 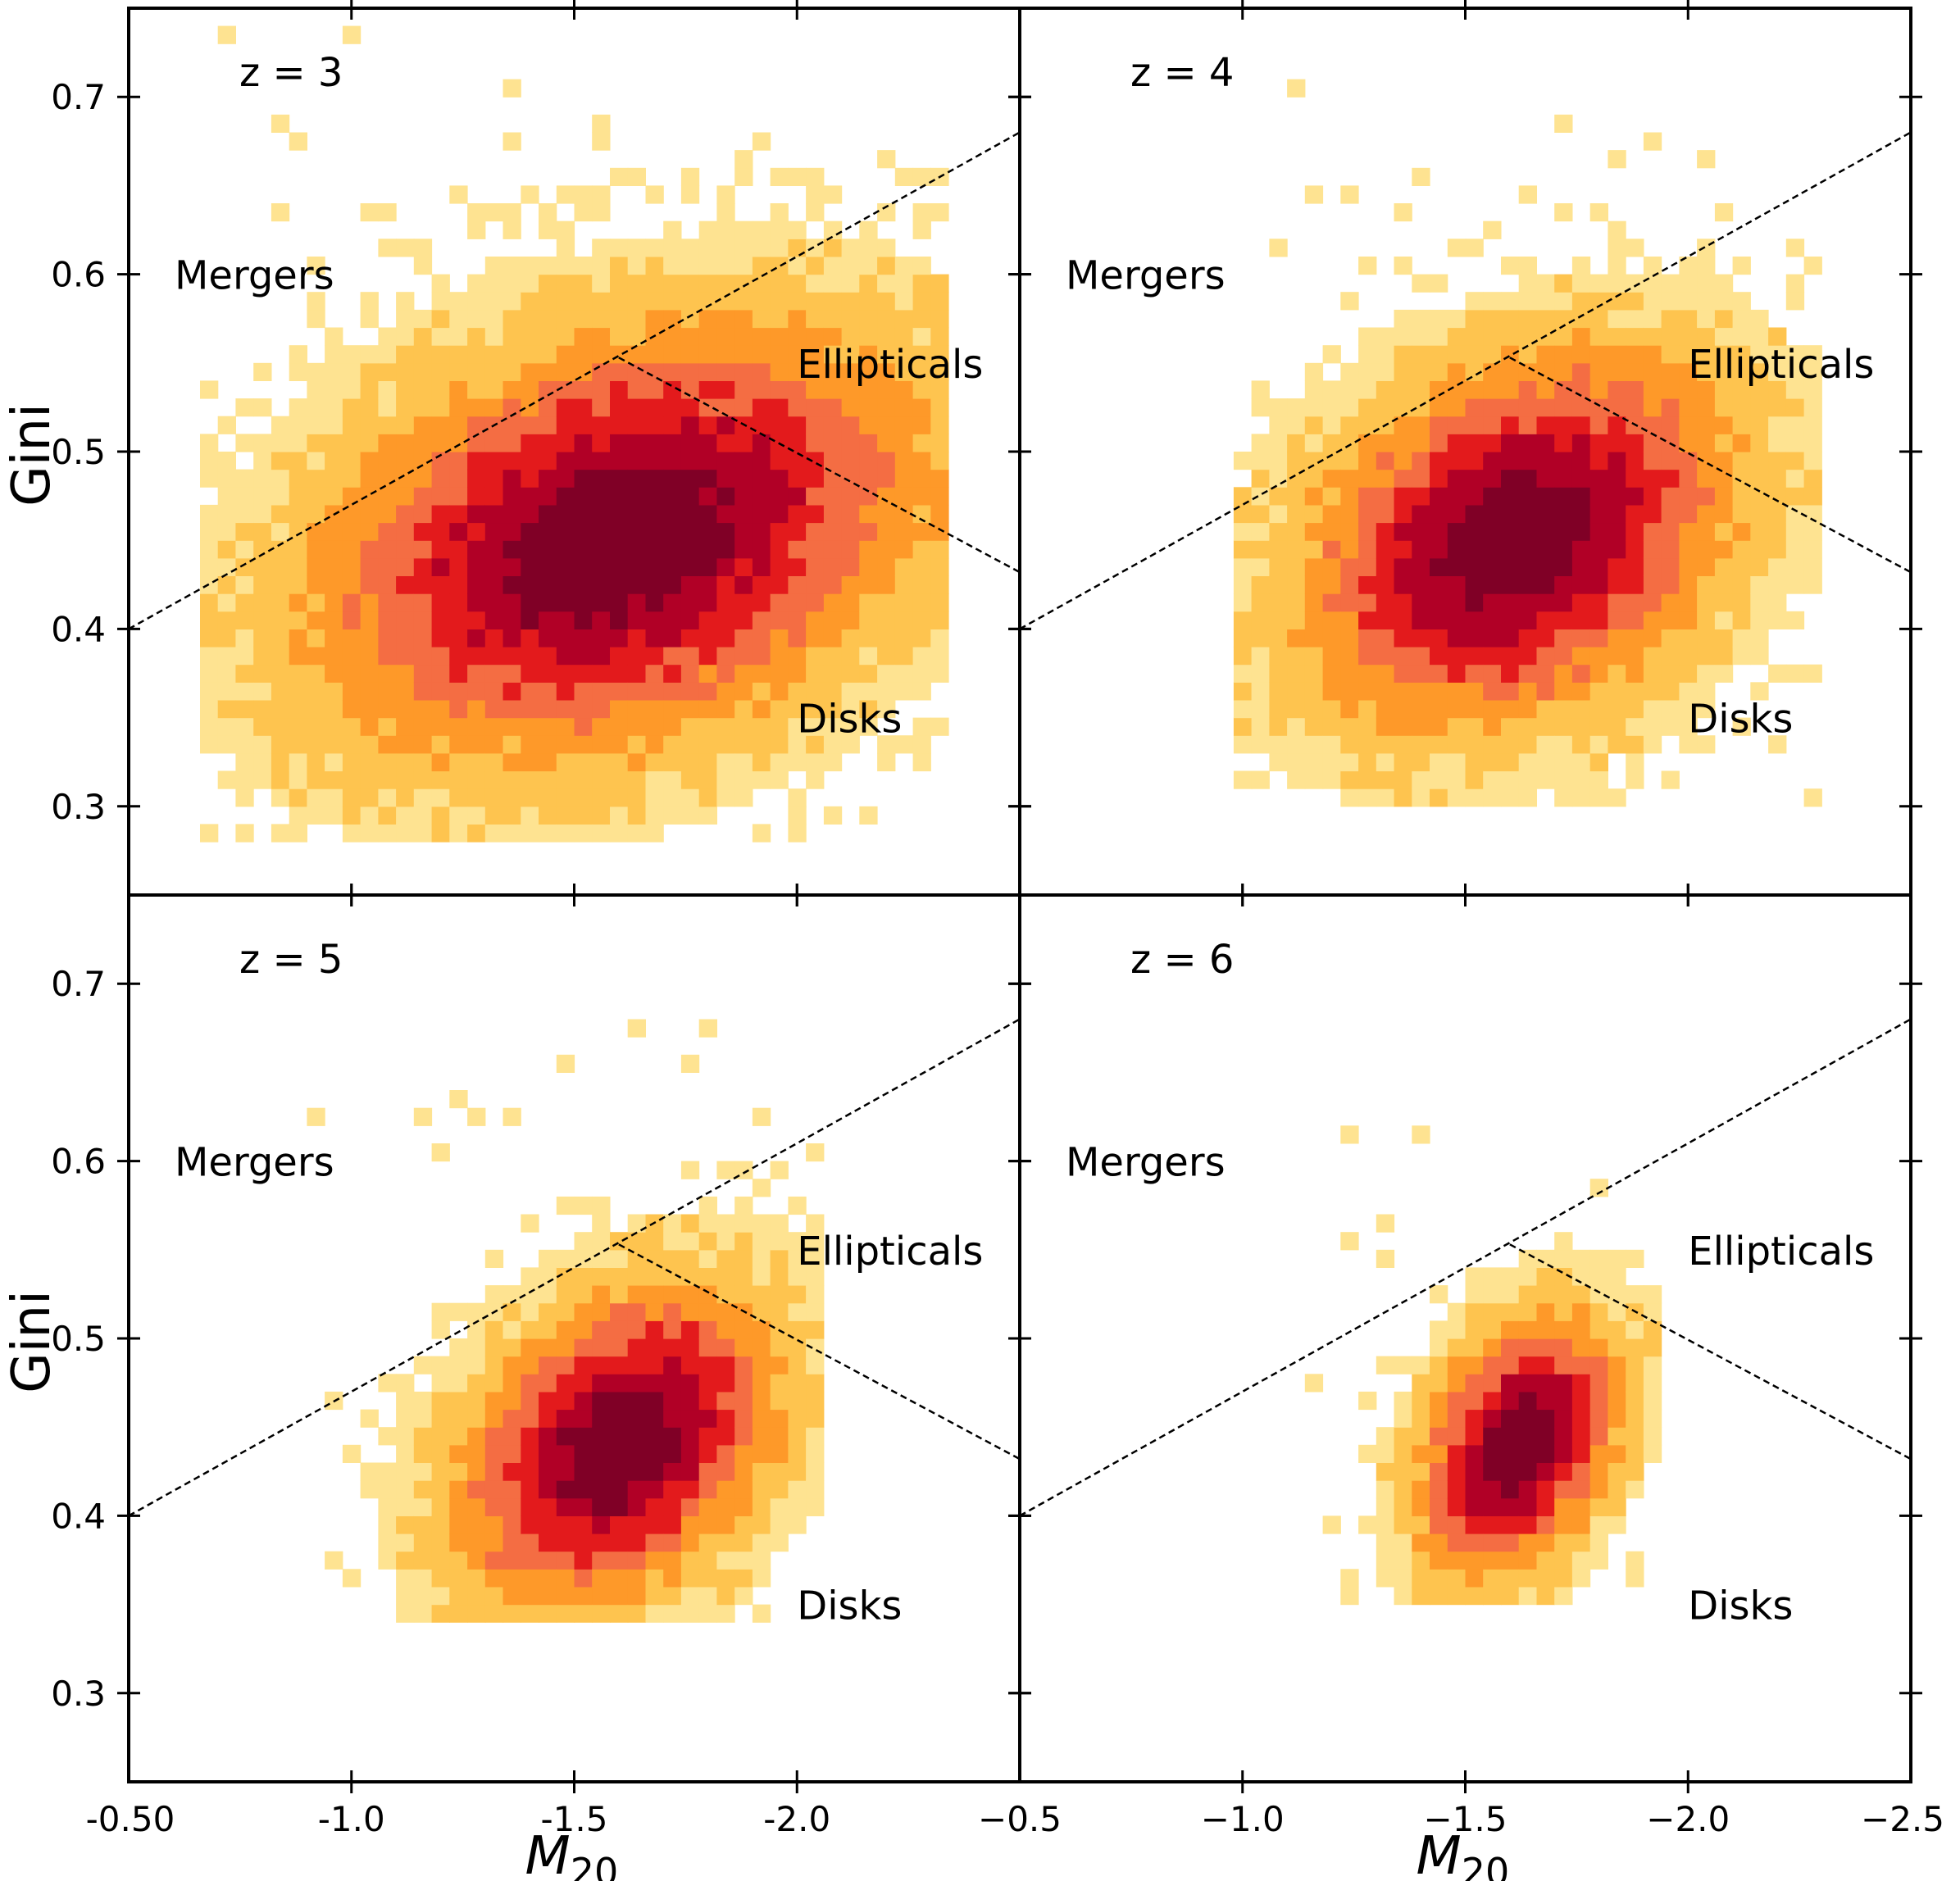 What do you see at coordinates (1146, 276) in the screenshot?
I see `region-label-mergers: Mergers` at bounding box center [1146, 276].